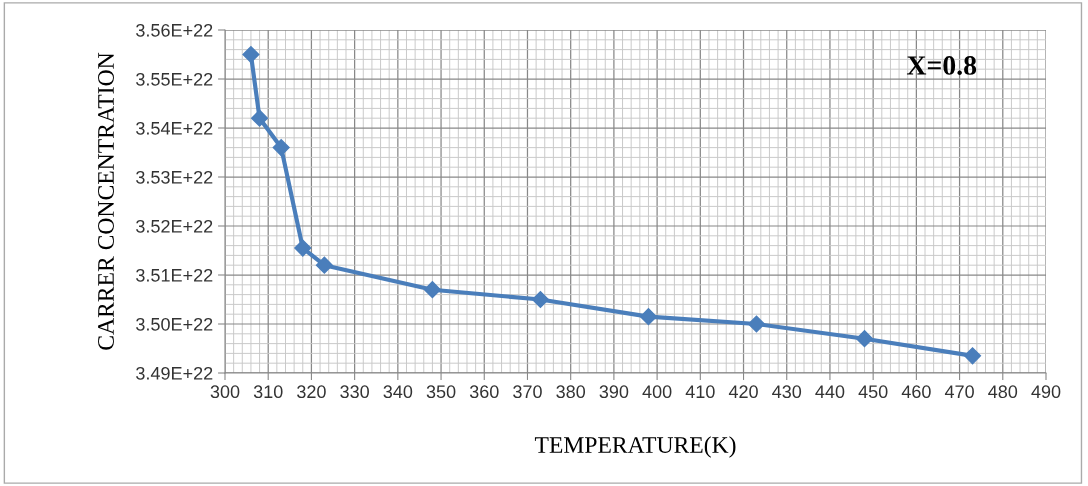 This screenshot has width=1088, height=486. Describe the element at coordinates (571, 392) in the screenshot. I see `x-tick-label: 380` at that location.